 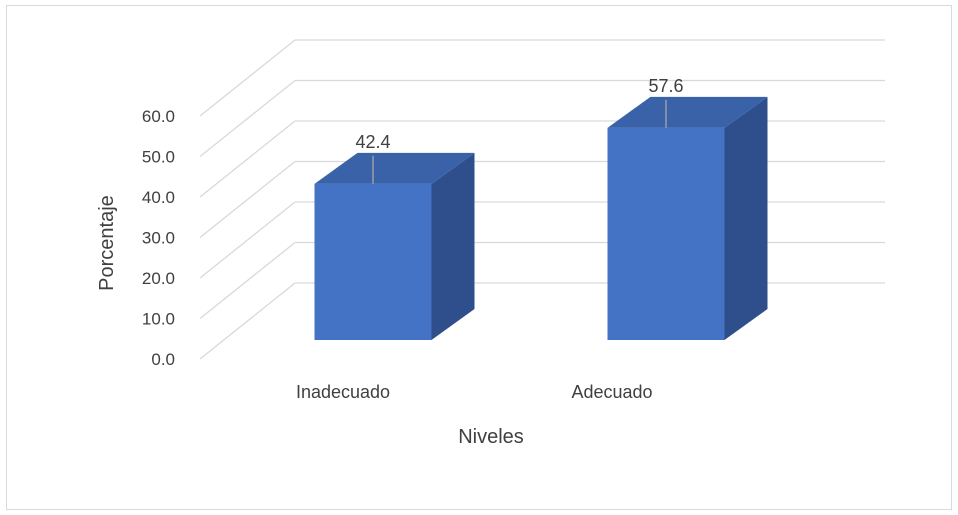 I want to click on y-tick-label: 60.0, so click(x=158, y=116).